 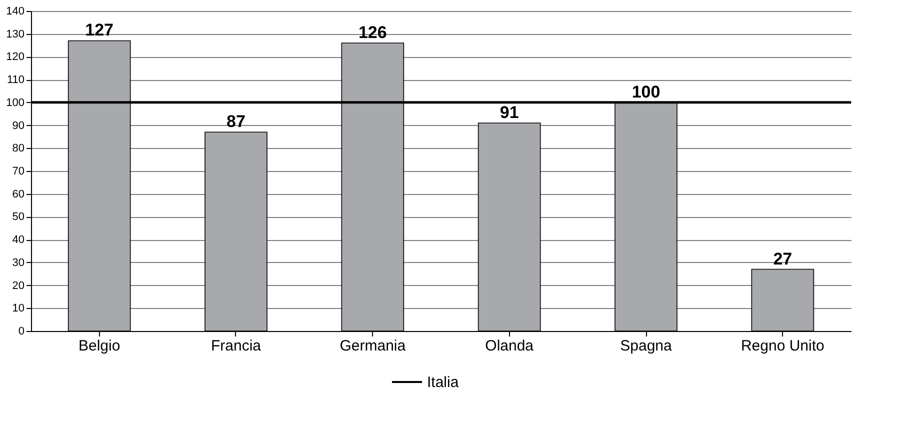 What do you see at coordinates (509, 112) in the screenshot?
I see `data-label: 91` at bounding box center [509, 112].